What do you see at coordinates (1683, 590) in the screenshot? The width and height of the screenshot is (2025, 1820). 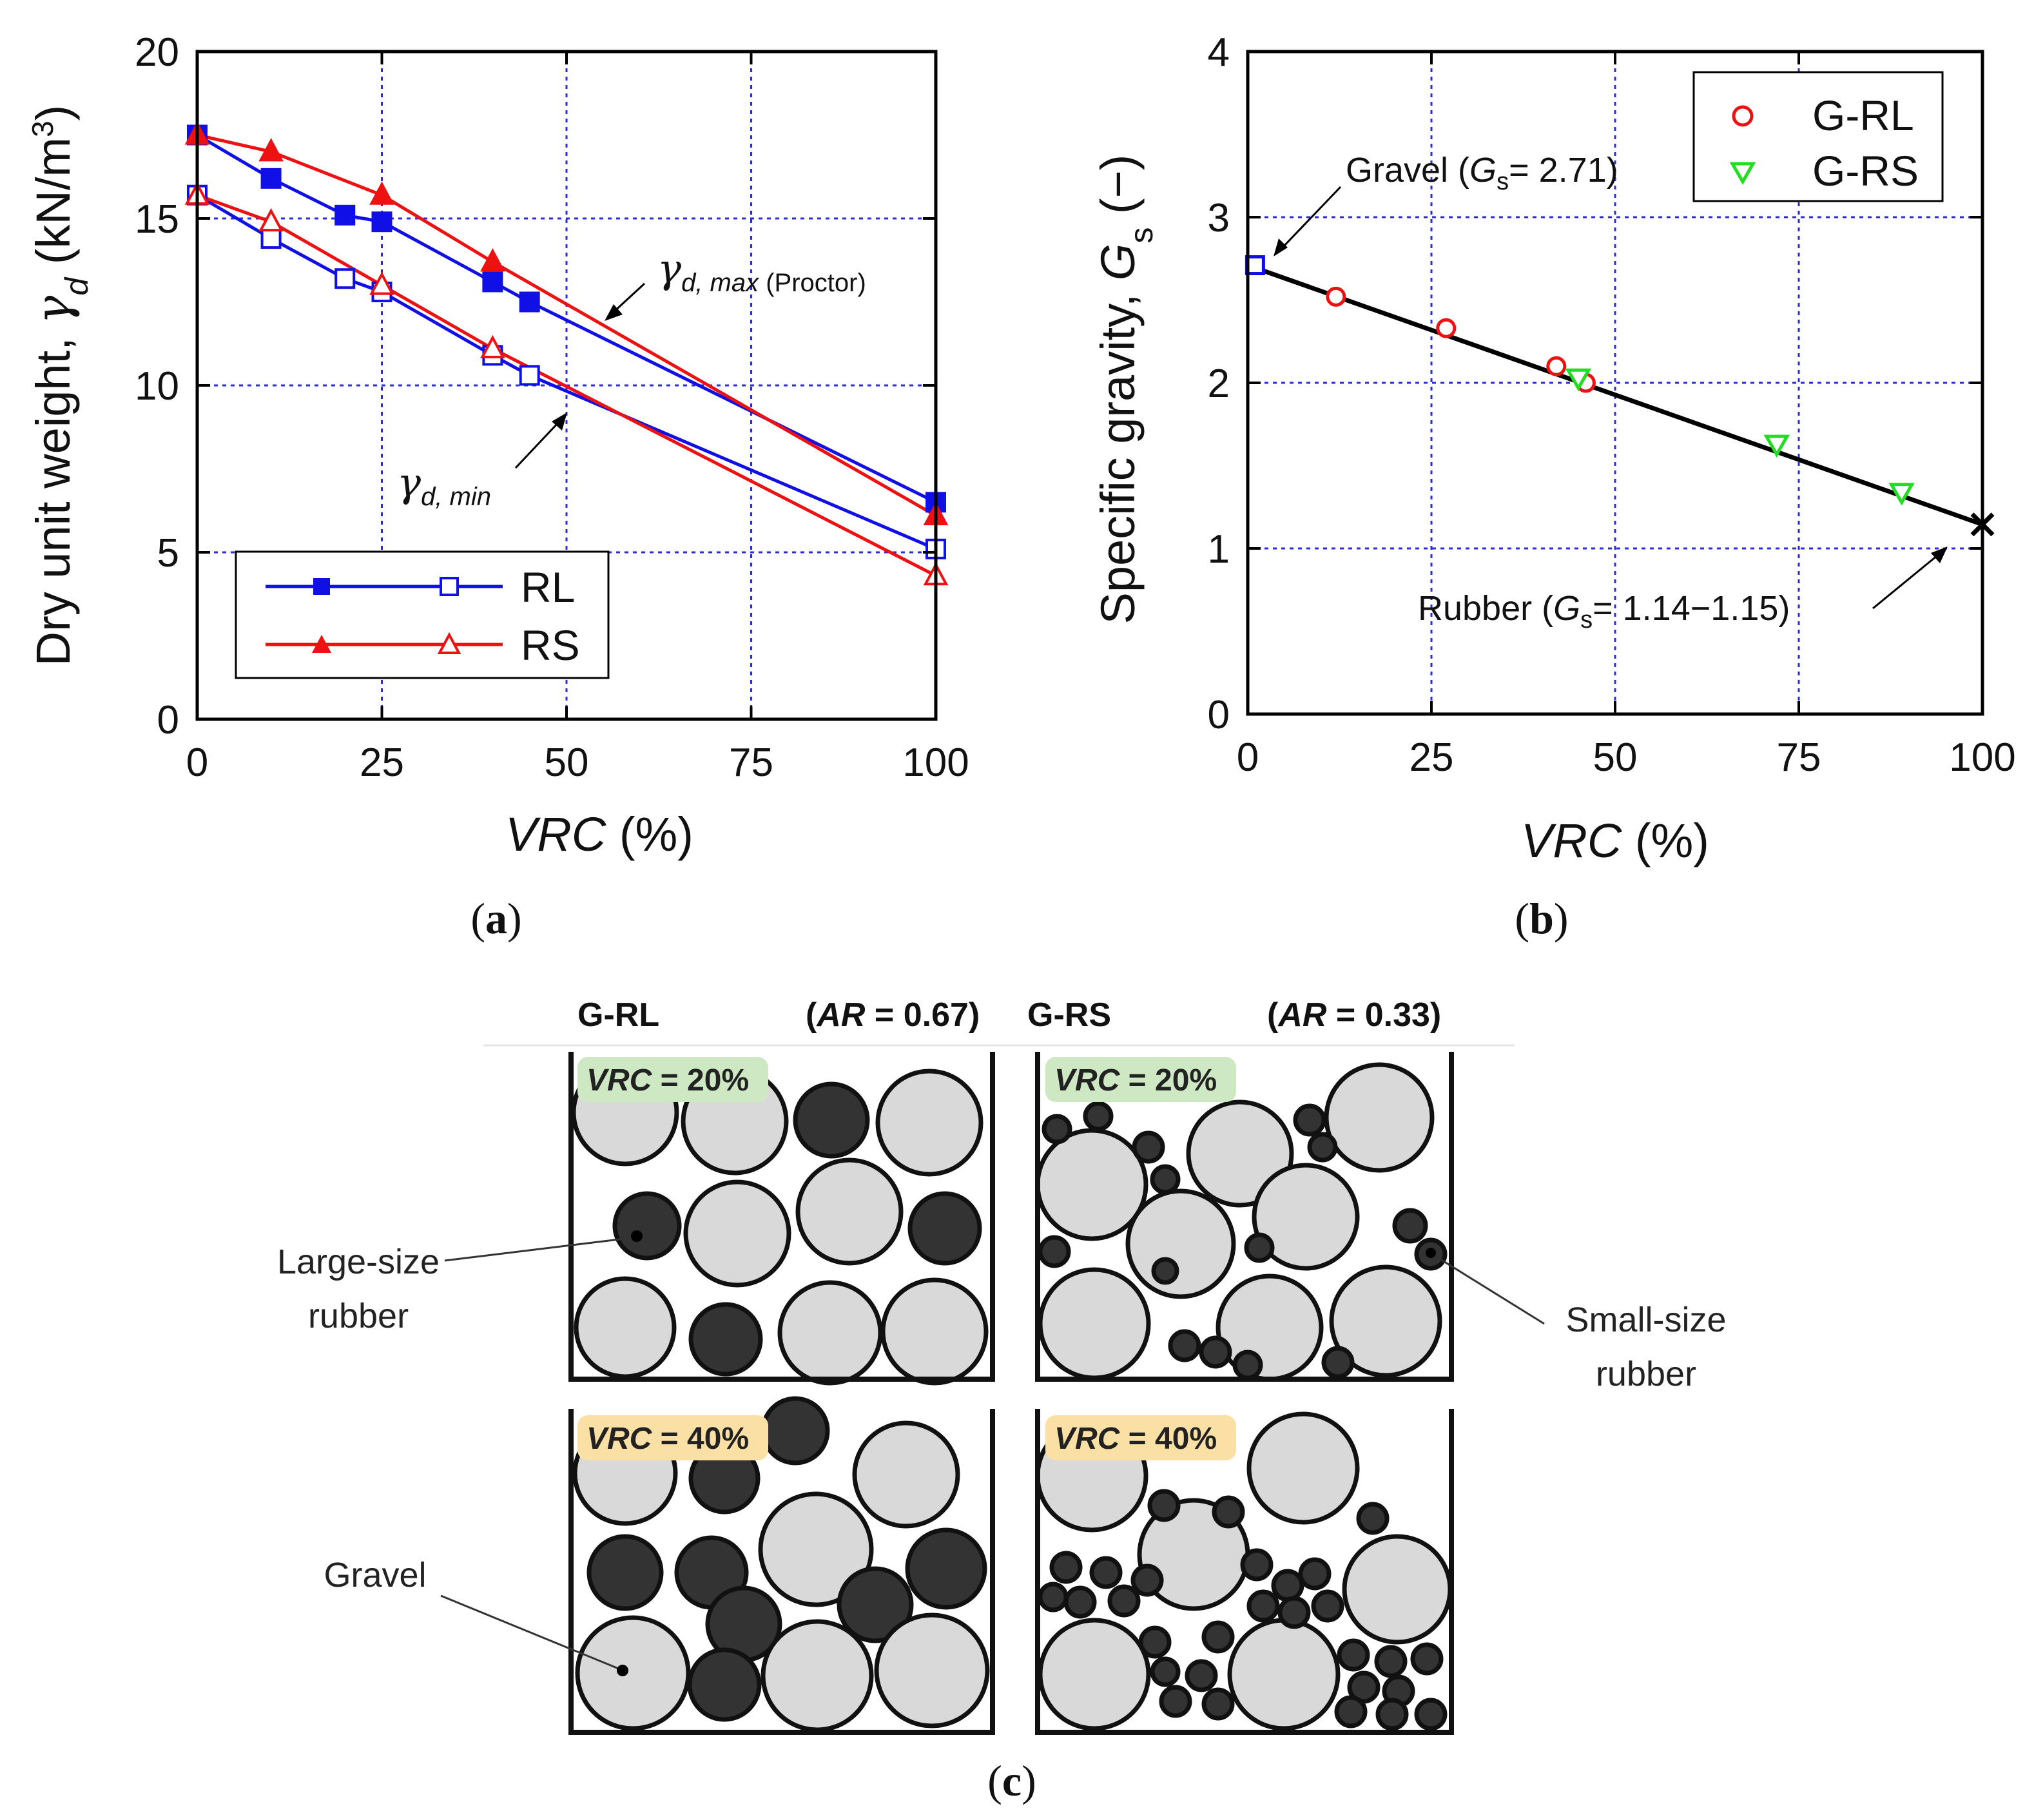 I see `b-annotation-rubber: Rubber (Gs= 1.14−1.15)` at bounding box center [1683, 590].